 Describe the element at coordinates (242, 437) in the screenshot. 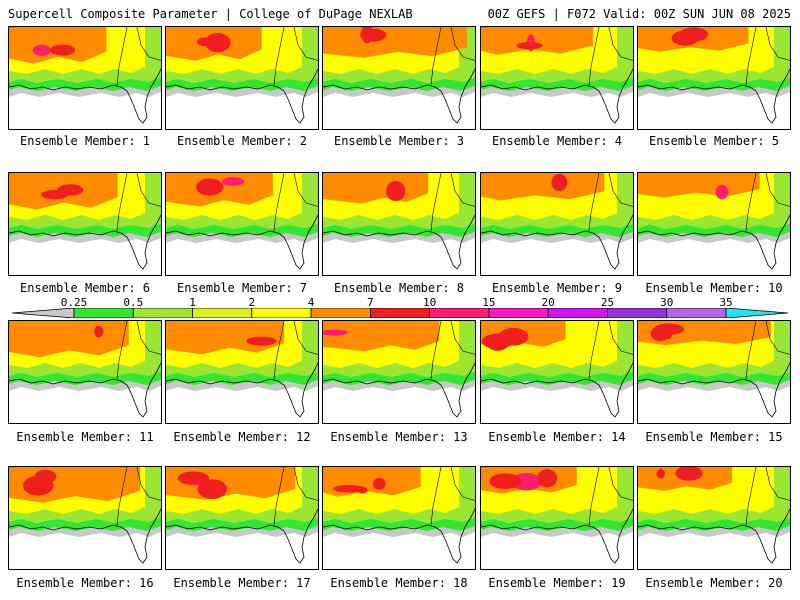

I see `ensemble-member-label: Ensemble Member: 12` at that location.